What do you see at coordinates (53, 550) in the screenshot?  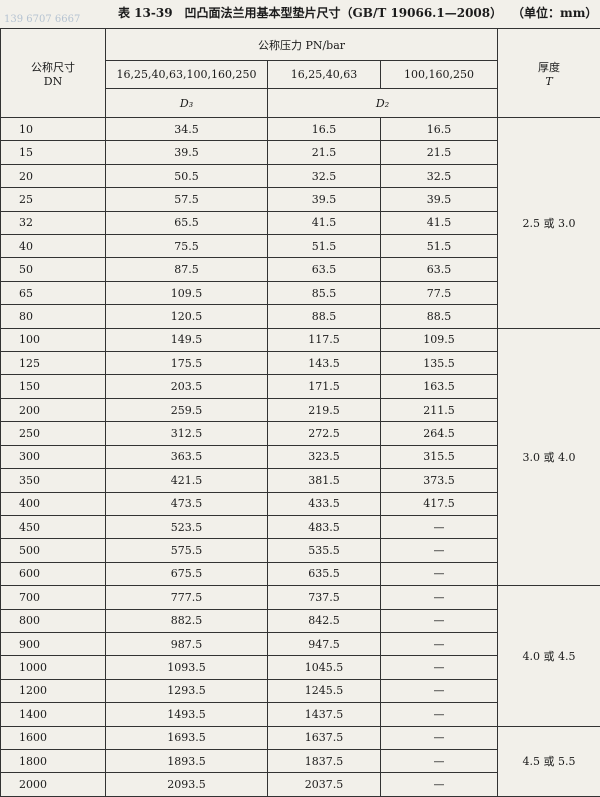 I see `dn-cell: 500` at bounding box center [53, 550].